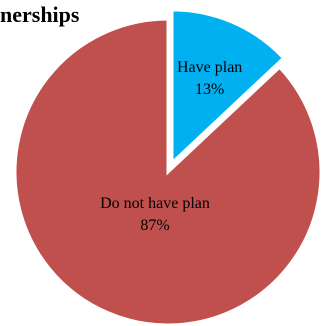 The width and height of the screenshot is (323, 326). Describe the element at coordinates (155, 214) in the screenshot. I see `data-label-do-not-have-plan: Do not have plan 87%` at that location.